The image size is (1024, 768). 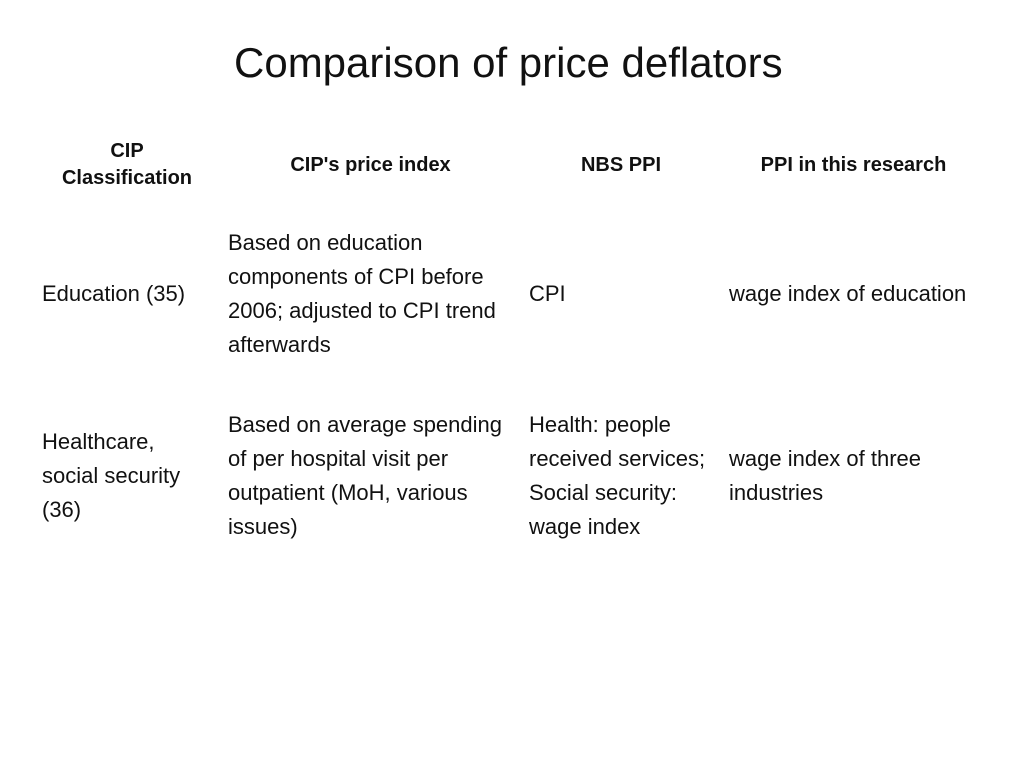 What do you see at coordinates (848, 293) in the screenshot?
I see `cell-text: wage index of education` at bounding box center [848, 293].